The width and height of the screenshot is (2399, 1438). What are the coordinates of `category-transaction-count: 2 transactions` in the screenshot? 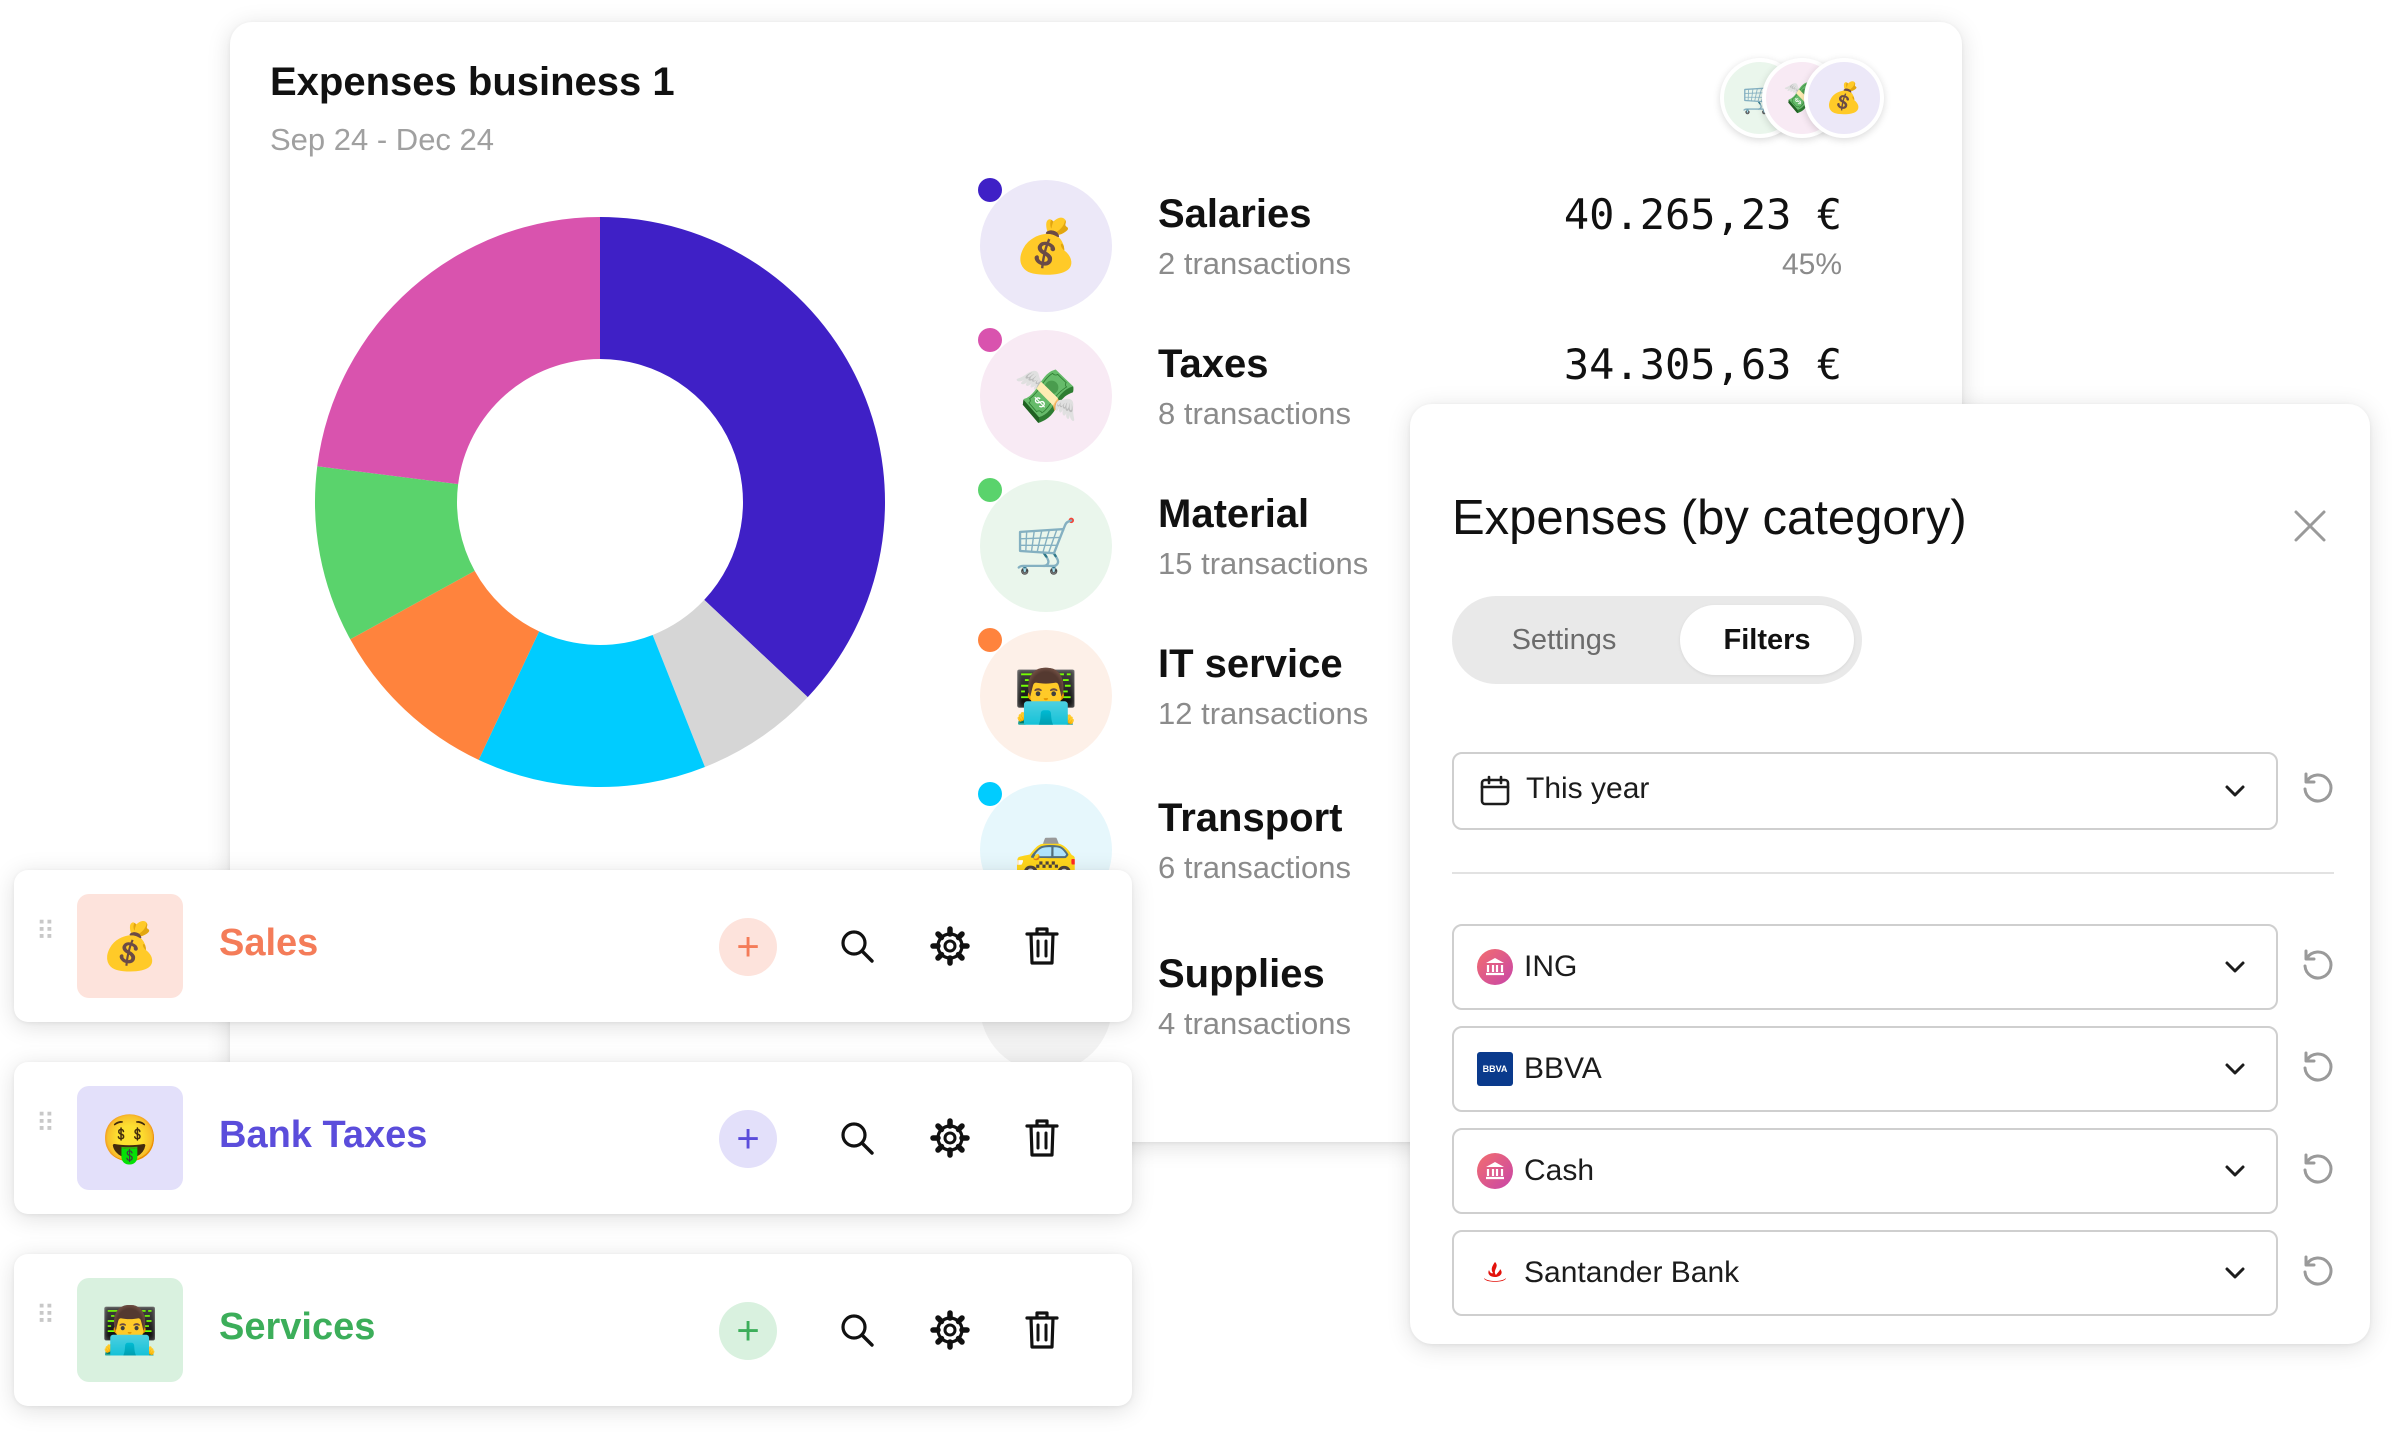 It's located at (1254, 263).